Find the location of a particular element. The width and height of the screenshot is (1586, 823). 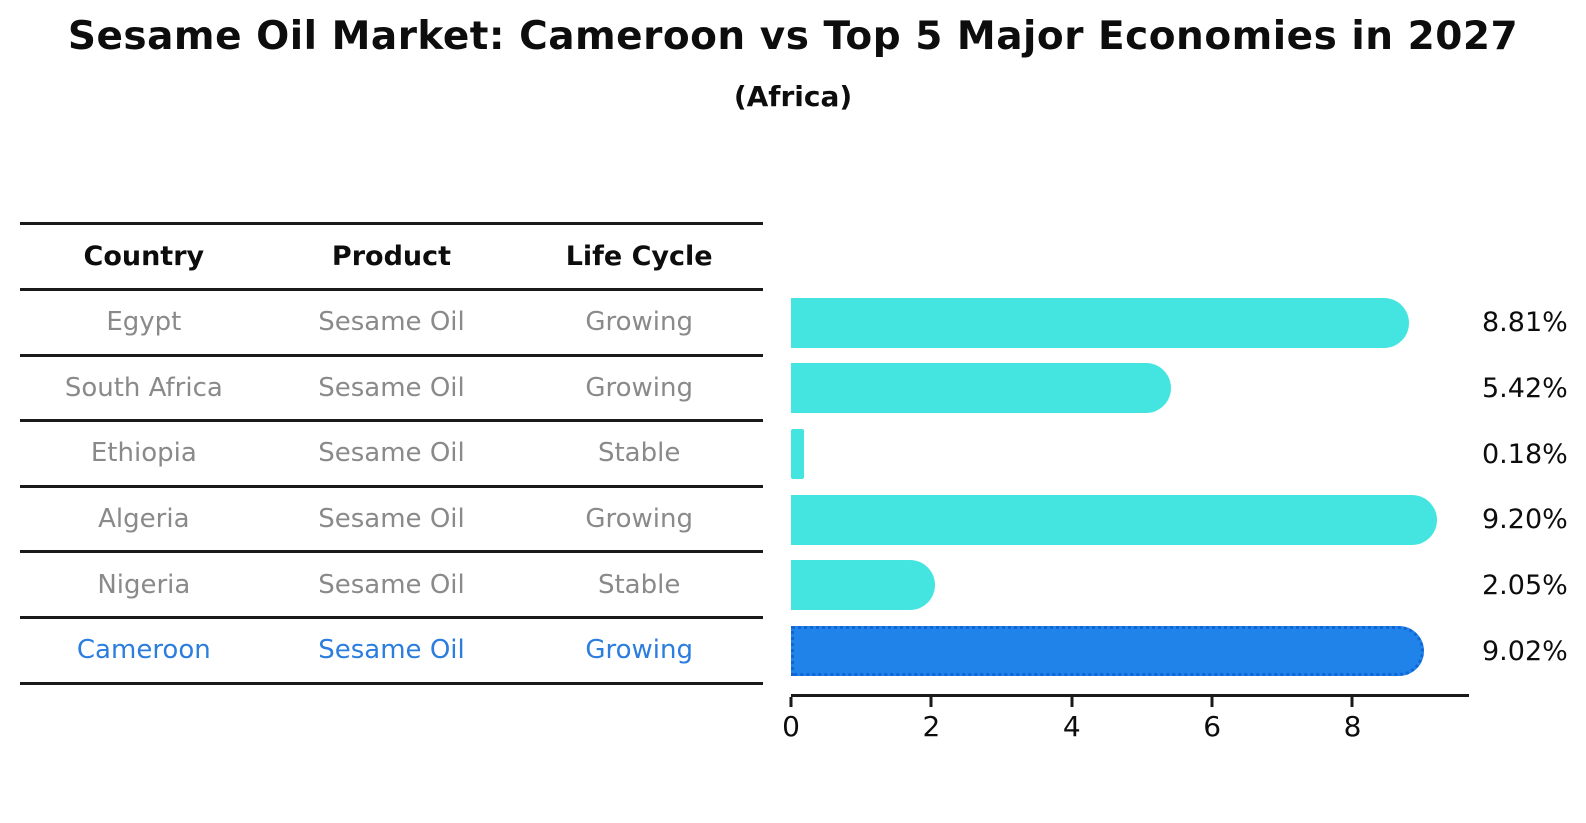

header-country: Country is located at coordinates (144, 256).